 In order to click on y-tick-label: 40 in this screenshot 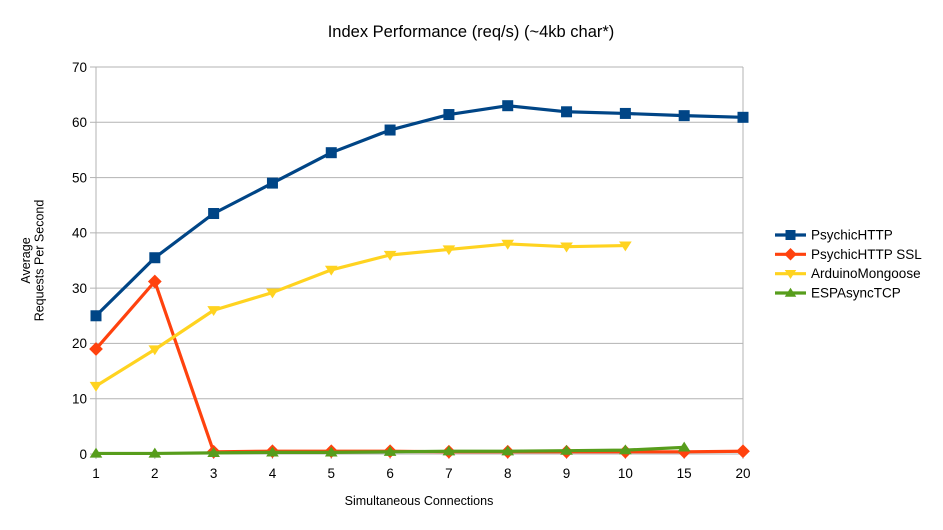, I will do `click(79, 233)`.